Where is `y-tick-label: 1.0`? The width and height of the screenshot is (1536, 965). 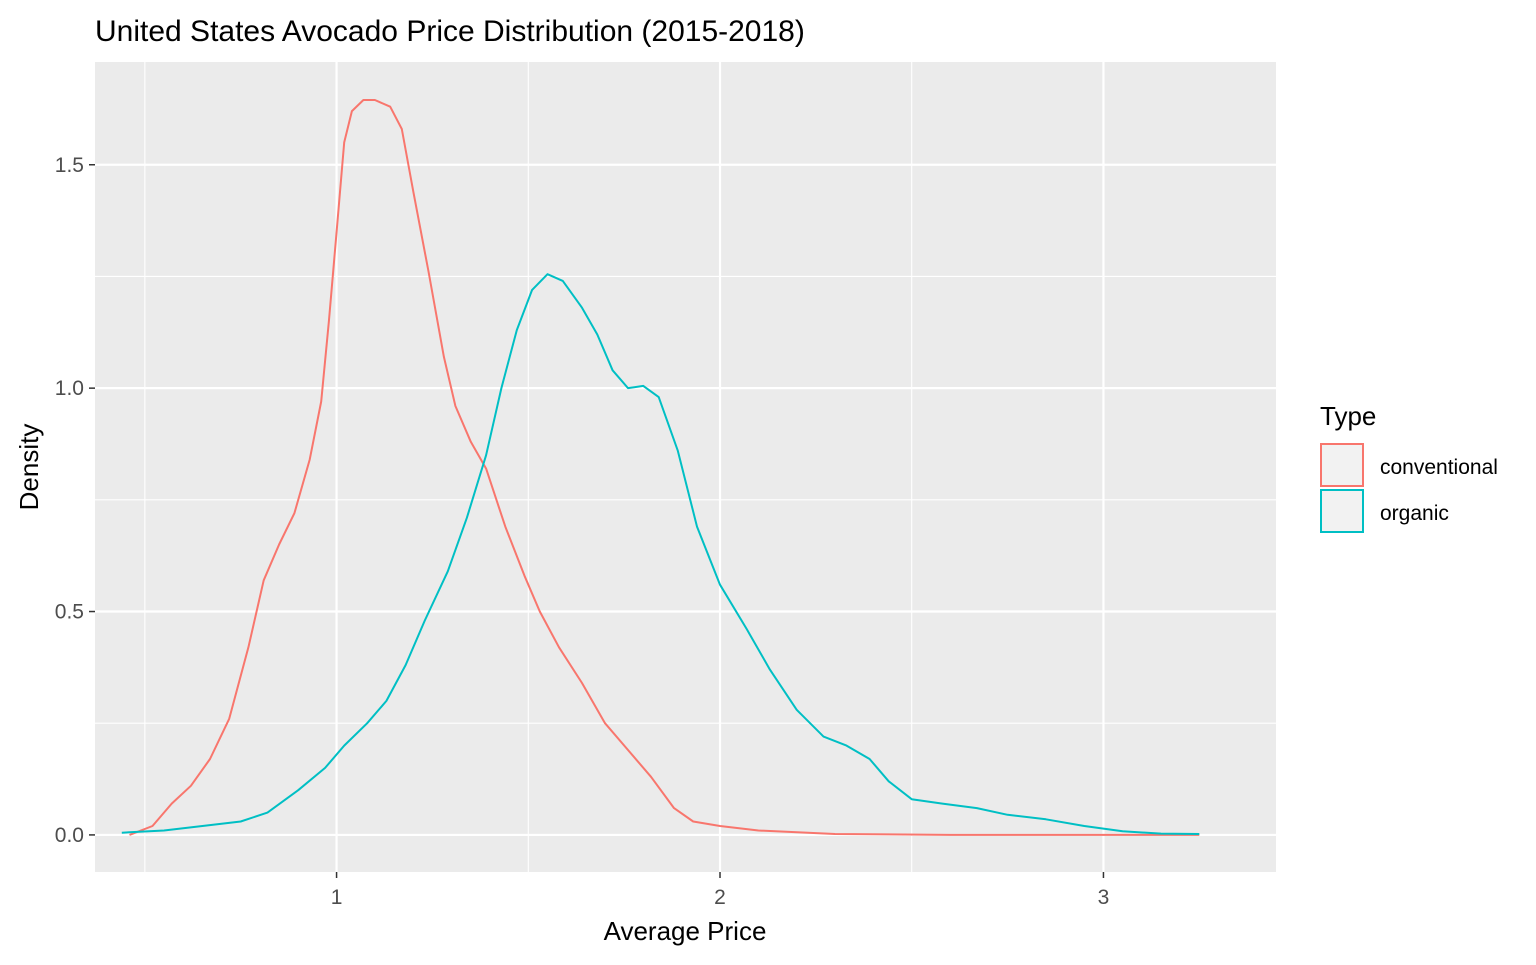 y-tick-label: 1.0 is located at coordinates (69, 388).